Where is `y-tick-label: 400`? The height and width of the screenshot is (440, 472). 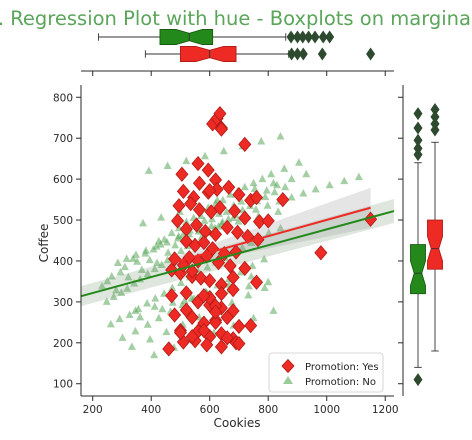
y-tick-label: 400 is located at coordinates (63, 262).